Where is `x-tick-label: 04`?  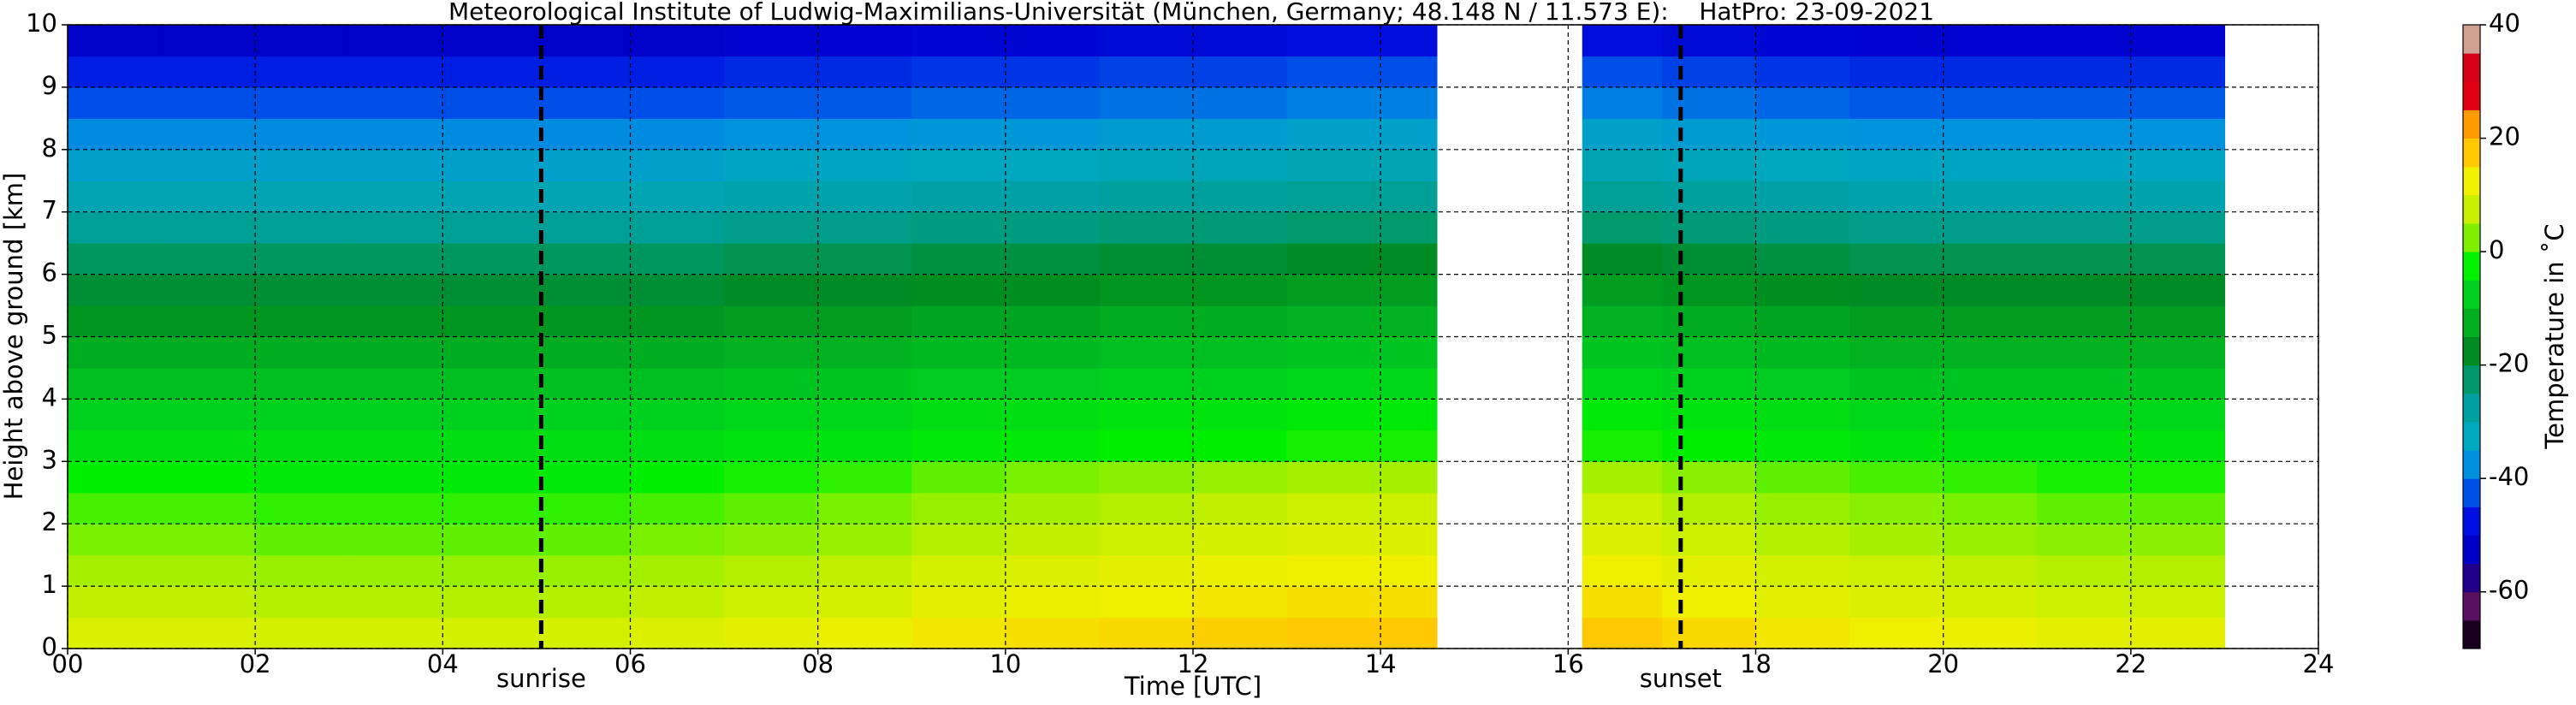 x-tick-label: 04 is located at coordinates (443, 663).